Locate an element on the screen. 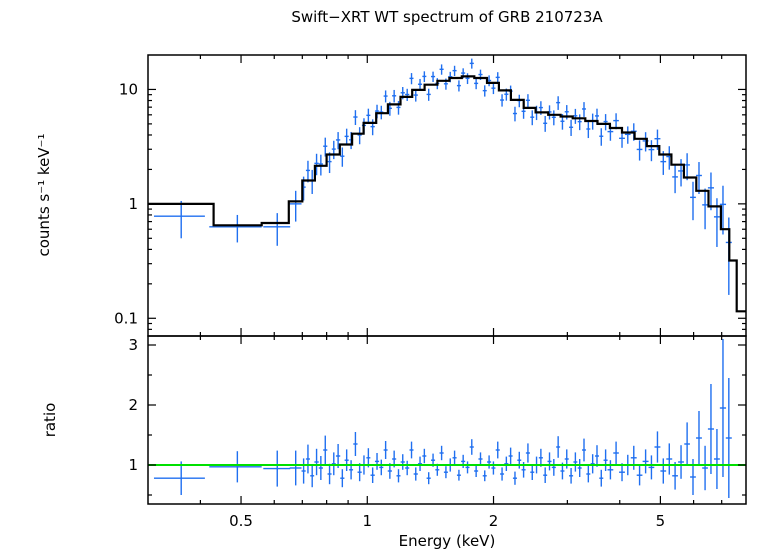 The height and width of the screenshot is (556, 758). y-tick-label-counts: 1 is located at coordinates (133, 204).